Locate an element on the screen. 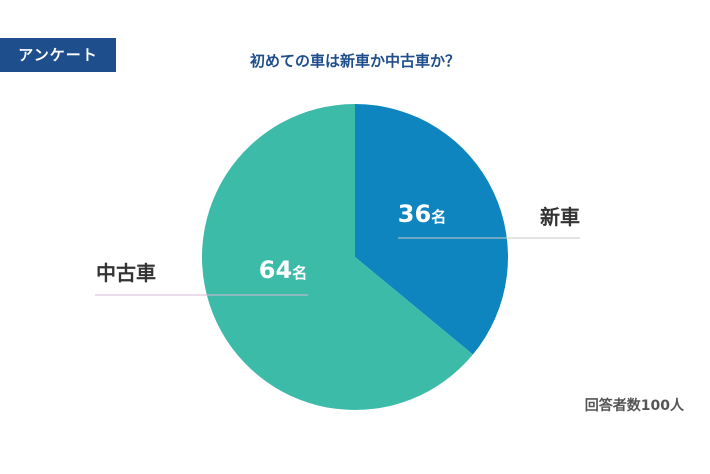 This screenshot has height=474, width=710. survey-badge: アンケート is located at coordinates (58, 55).